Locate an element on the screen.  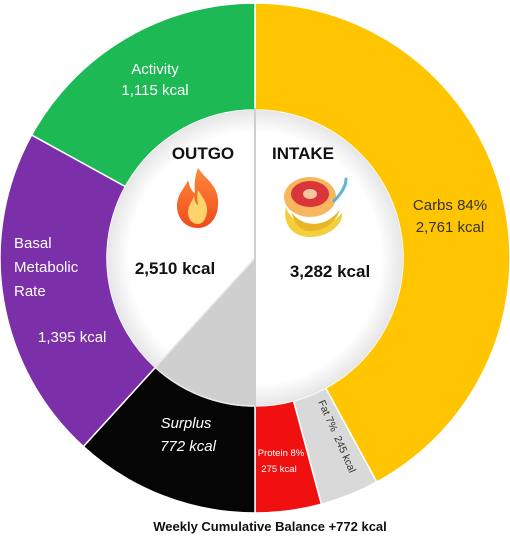
intake-title: INTAKE is located at coordinates (303, 153).